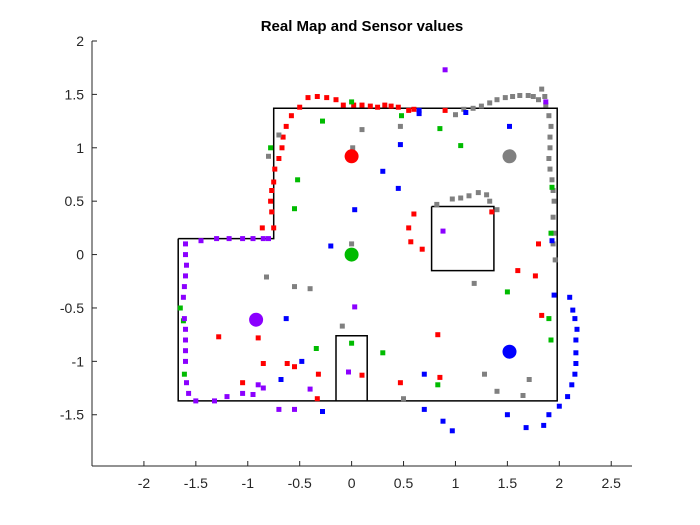  Describe the element at coordinates (75, 94) in the screenshot. I see `y-tick-label: 1.5` at that location.